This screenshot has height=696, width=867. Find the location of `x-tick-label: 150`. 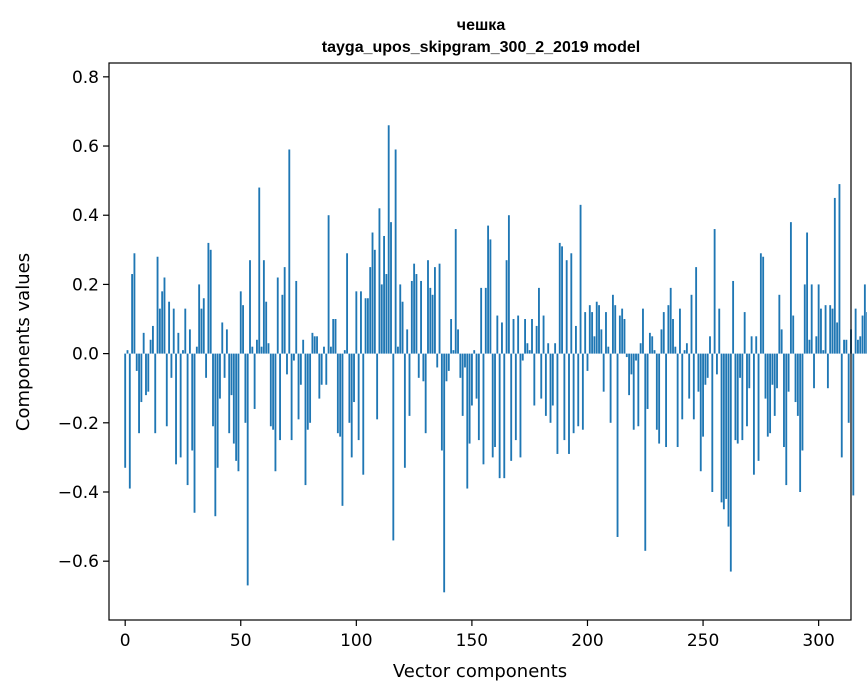

x-tick-label: 150 is located at coordinates (472, 641).